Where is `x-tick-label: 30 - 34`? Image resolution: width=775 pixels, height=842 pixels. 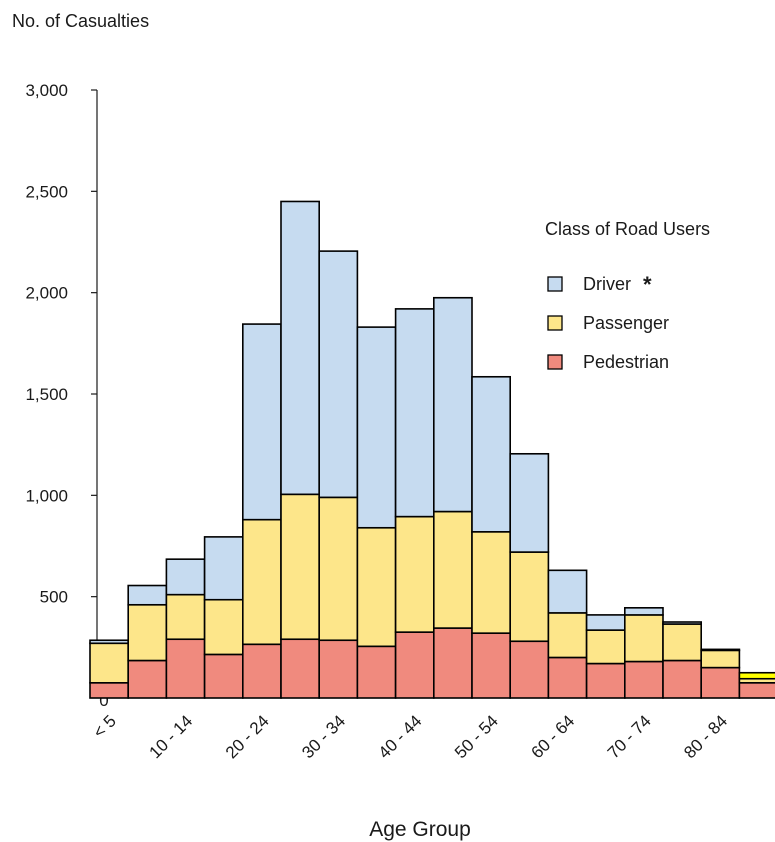
x-tick-label: 30 - 34 is located at coordinates (323, 736).